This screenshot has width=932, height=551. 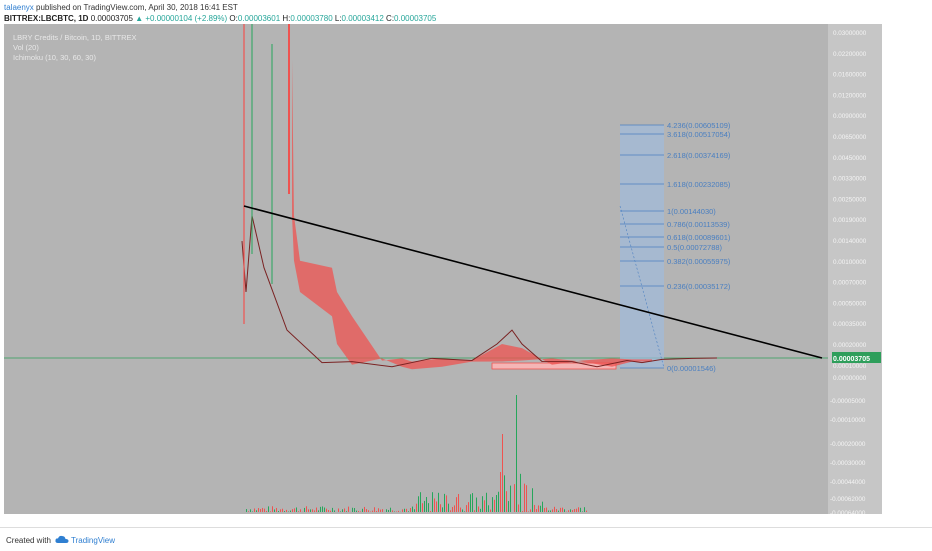 I want to click on price-tick-label: 0.00330000, so click(x=850, y=179).